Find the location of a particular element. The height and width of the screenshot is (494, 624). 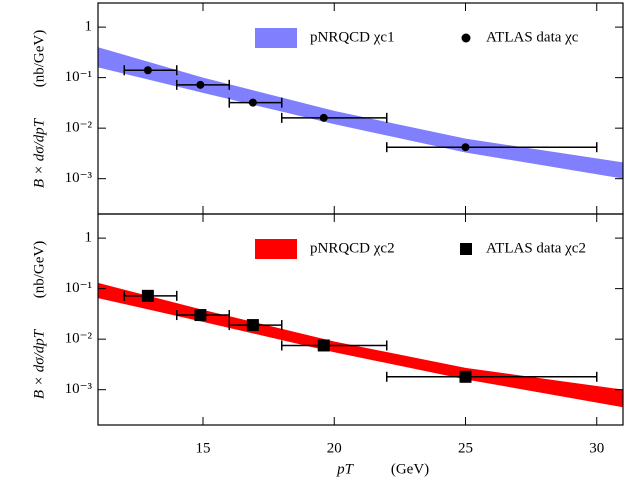

x-label: pT is located at coordinates (345, 469).